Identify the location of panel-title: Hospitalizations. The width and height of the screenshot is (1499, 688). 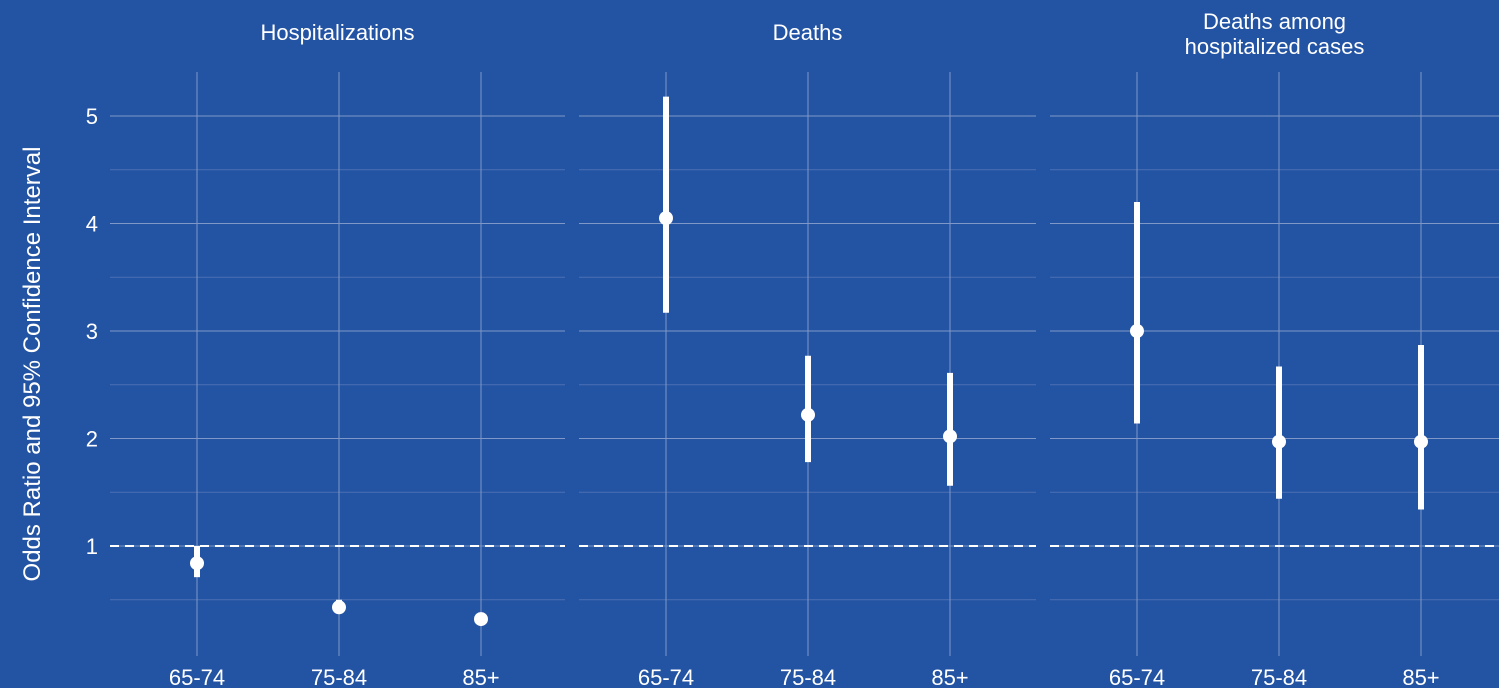
(337, 32).